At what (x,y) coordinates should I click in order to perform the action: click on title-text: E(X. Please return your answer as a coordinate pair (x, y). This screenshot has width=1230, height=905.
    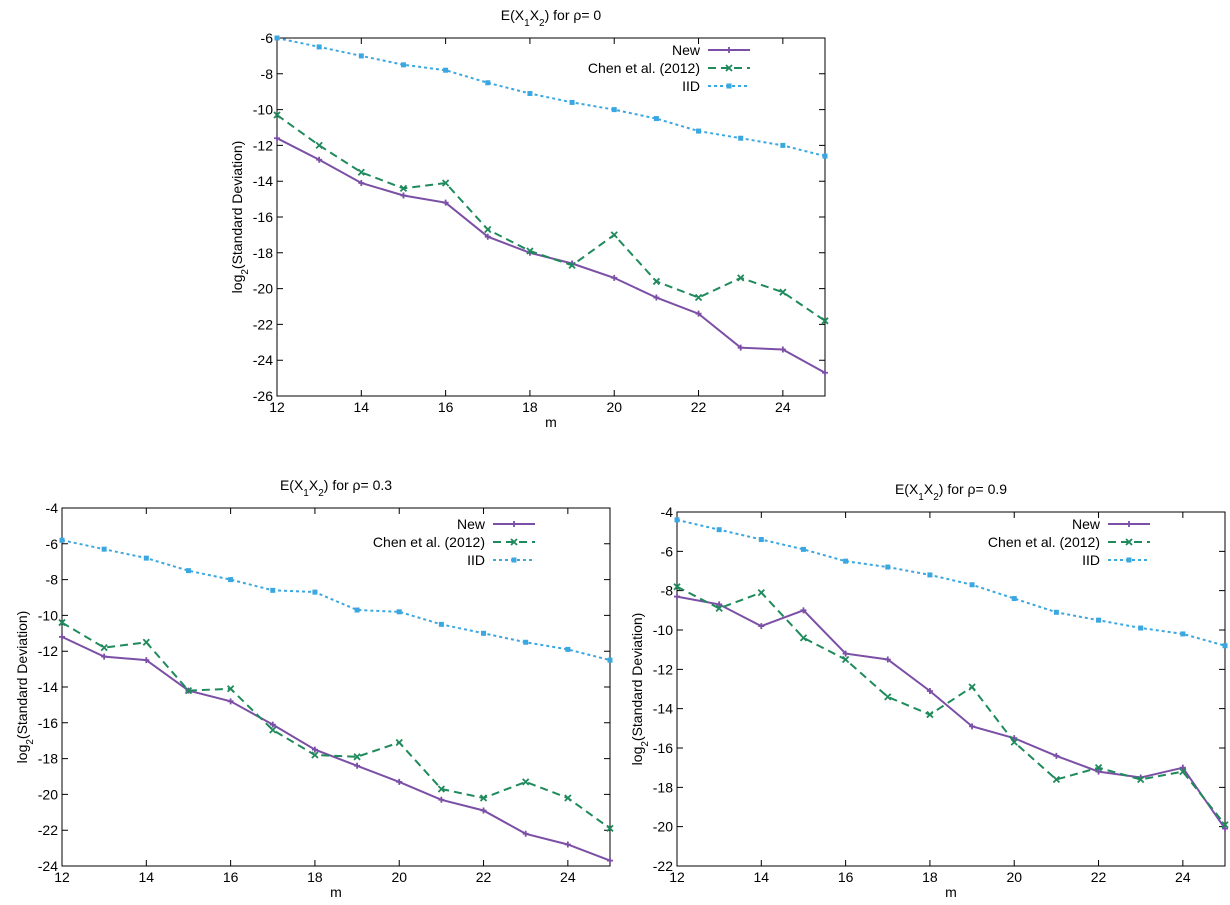
    Looking at the image, I should click on (292, 485).